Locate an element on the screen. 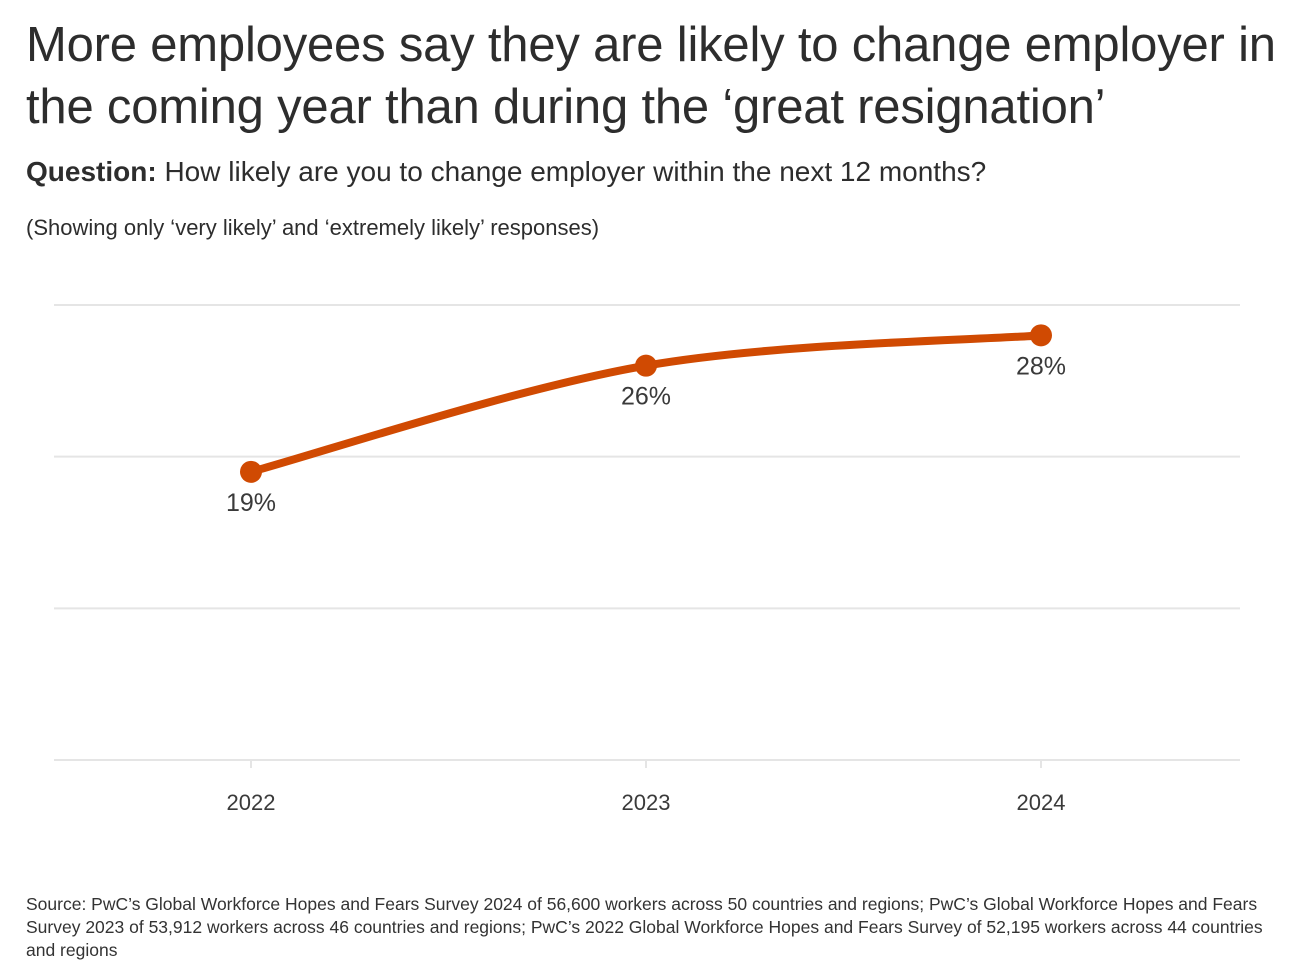 Image resolution: width=1292 pixels, height=972 pixels. x-axis-ticks: 2022 2023 2024 is located at coordinates (646, 787).